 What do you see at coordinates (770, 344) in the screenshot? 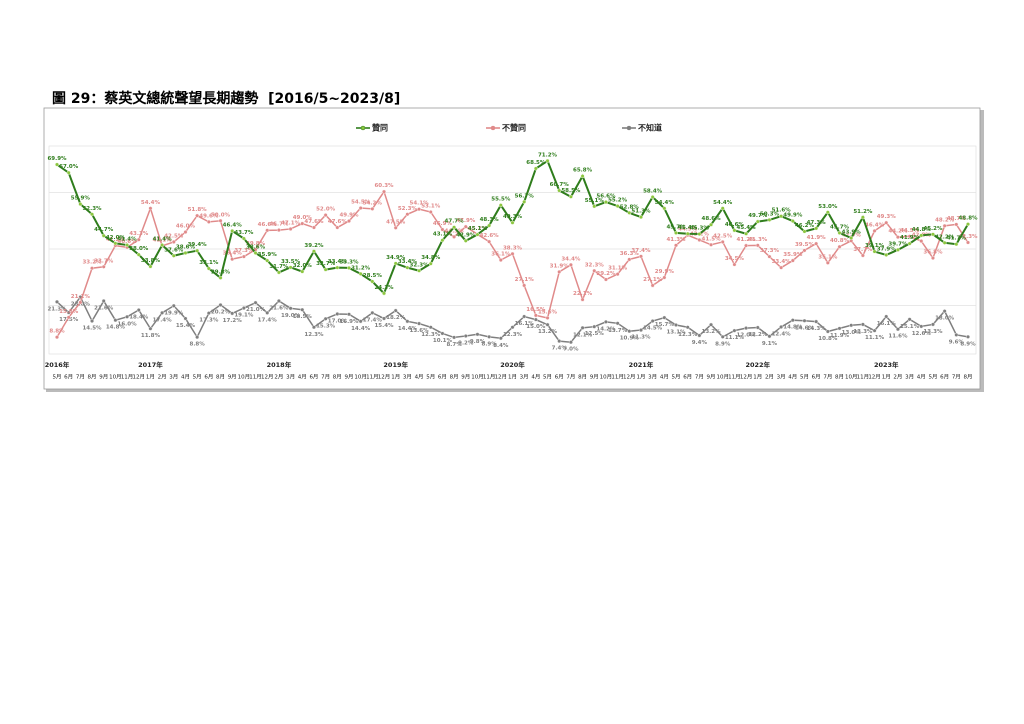
I see `data-label: 9.1%` at bounding box center [770, 344].